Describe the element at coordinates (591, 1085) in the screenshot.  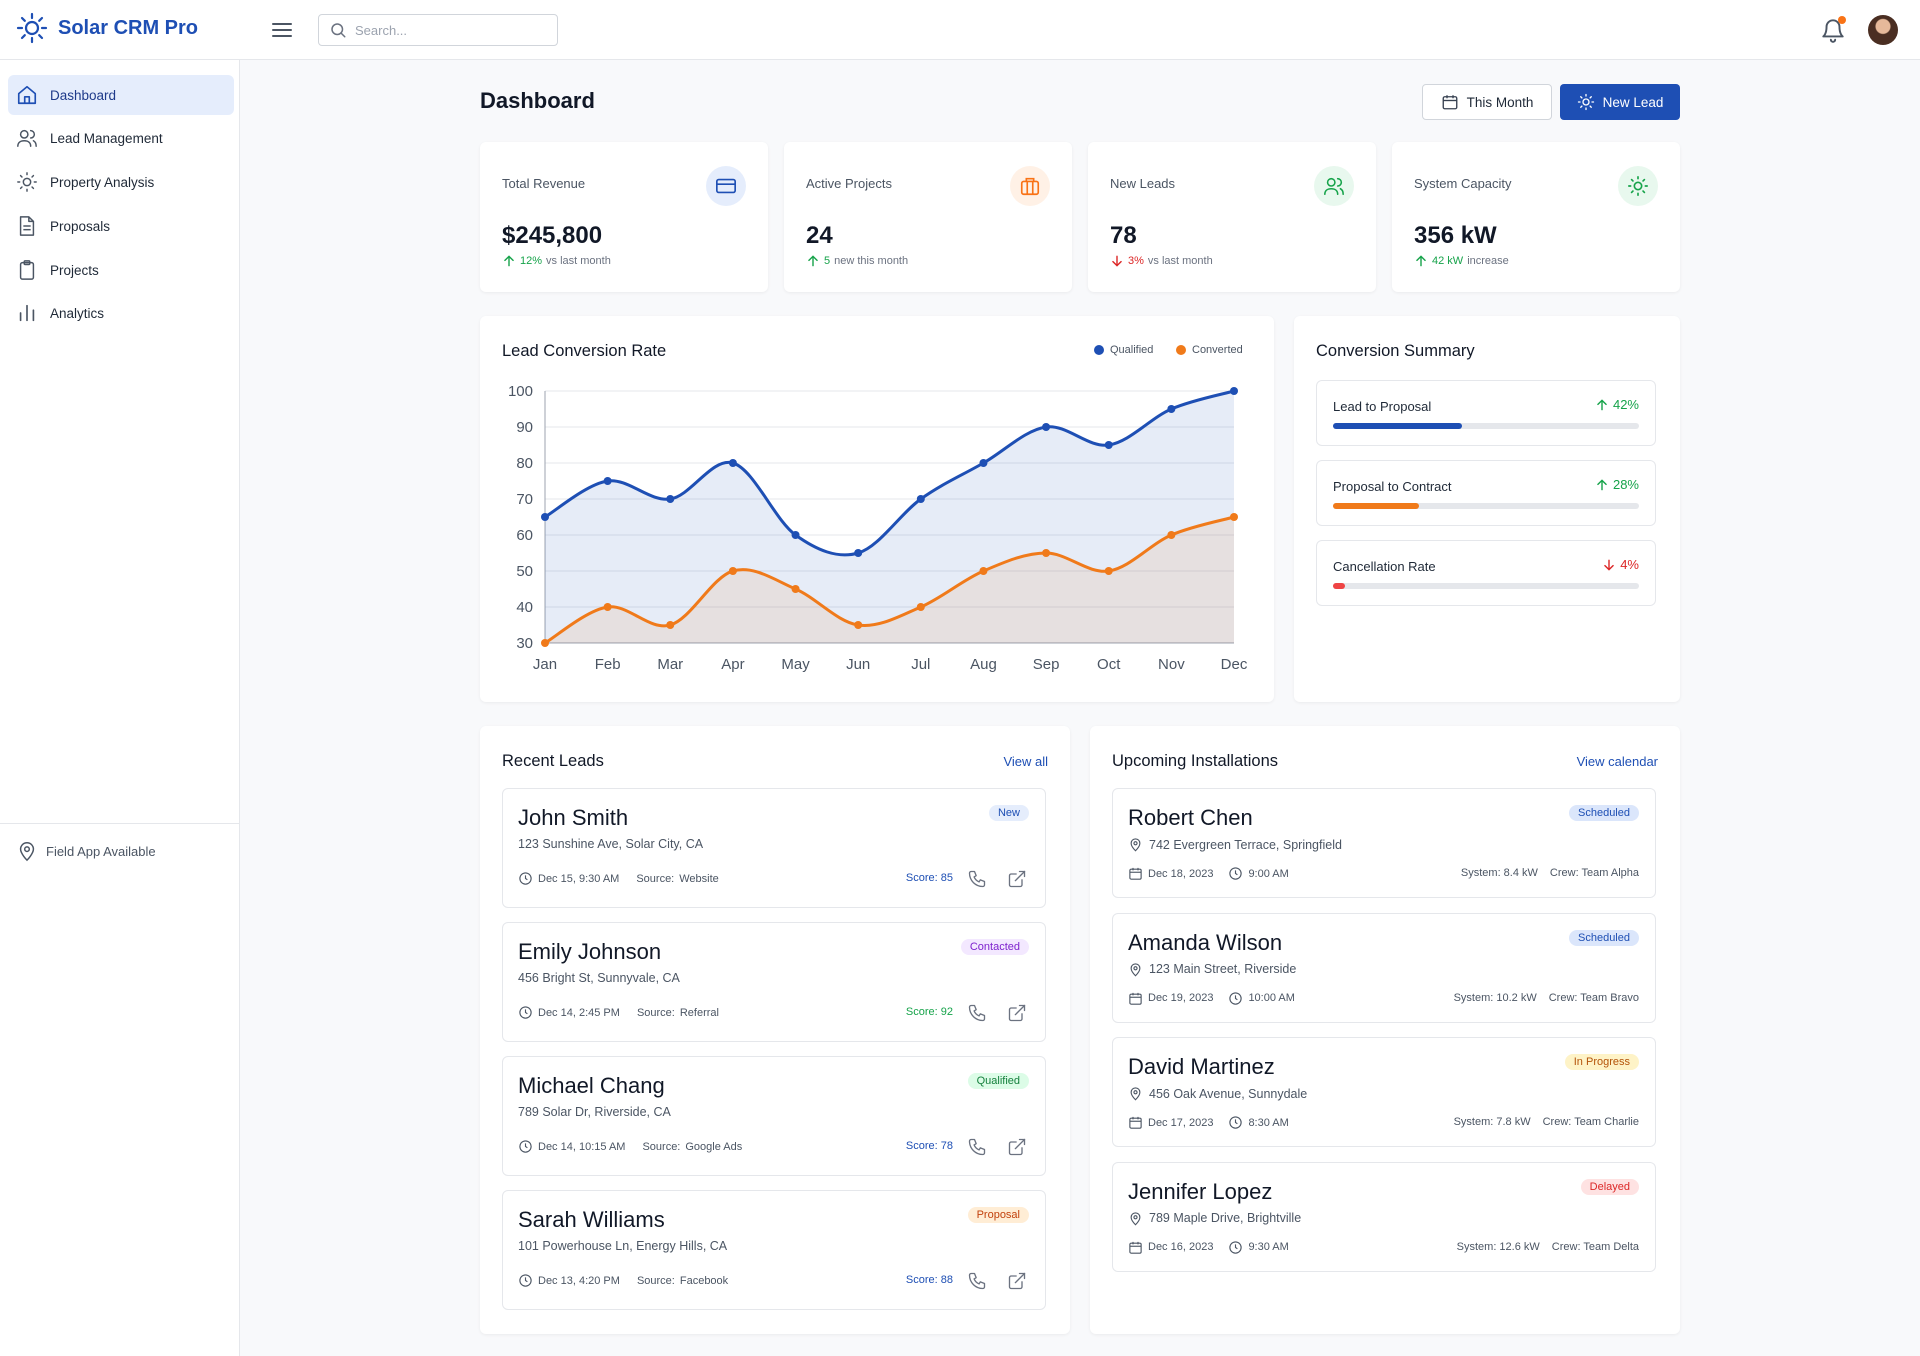
I see `lead-name: Michael Chang` at that location.